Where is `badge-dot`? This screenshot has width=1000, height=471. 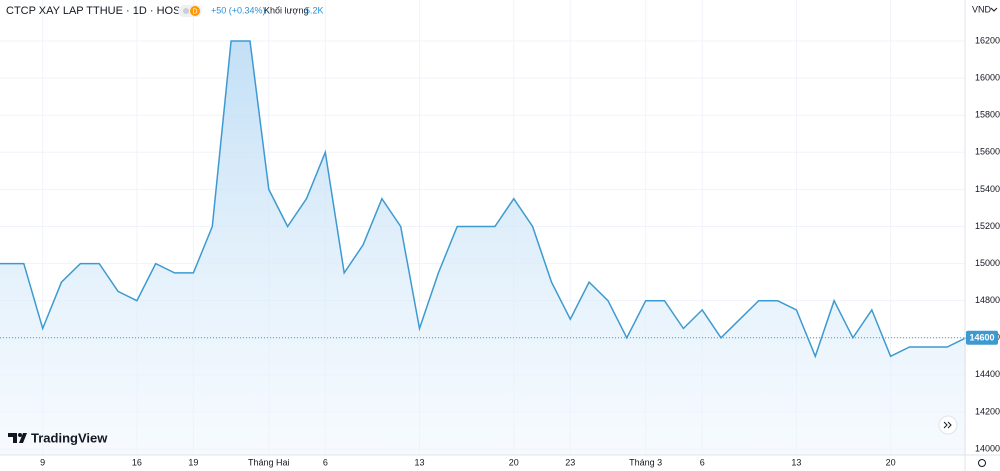
badge-dot is located at coordinates (186, 11).